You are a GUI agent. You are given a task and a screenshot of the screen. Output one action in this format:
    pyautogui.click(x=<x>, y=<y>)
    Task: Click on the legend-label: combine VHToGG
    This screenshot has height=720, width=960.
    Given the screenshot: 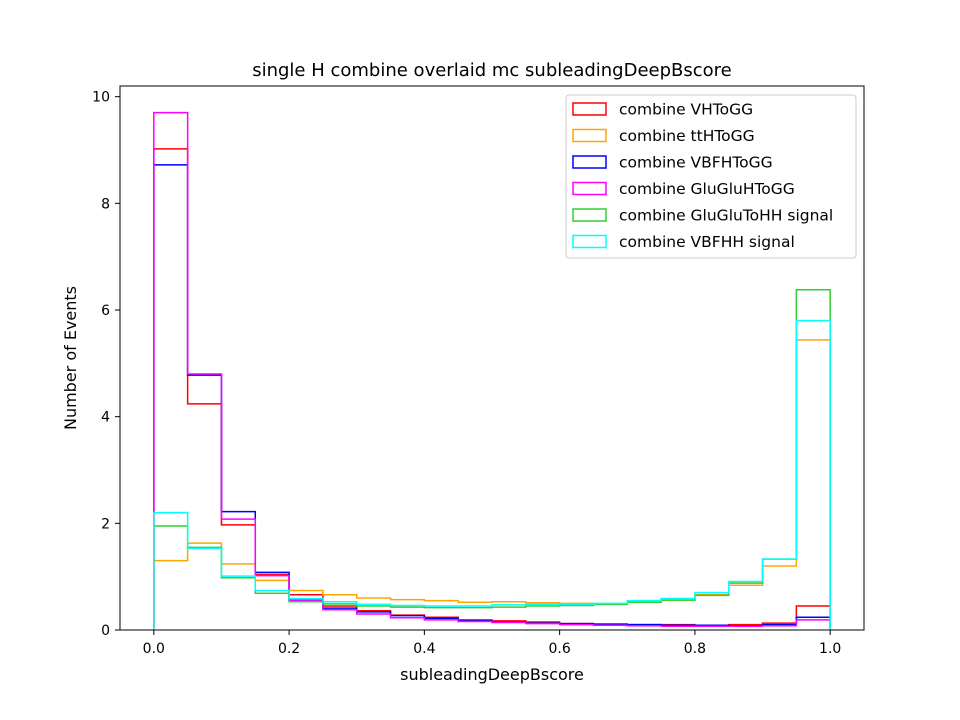 What is the action you would take?
    pyautogui.click(x=686, y=110)
    